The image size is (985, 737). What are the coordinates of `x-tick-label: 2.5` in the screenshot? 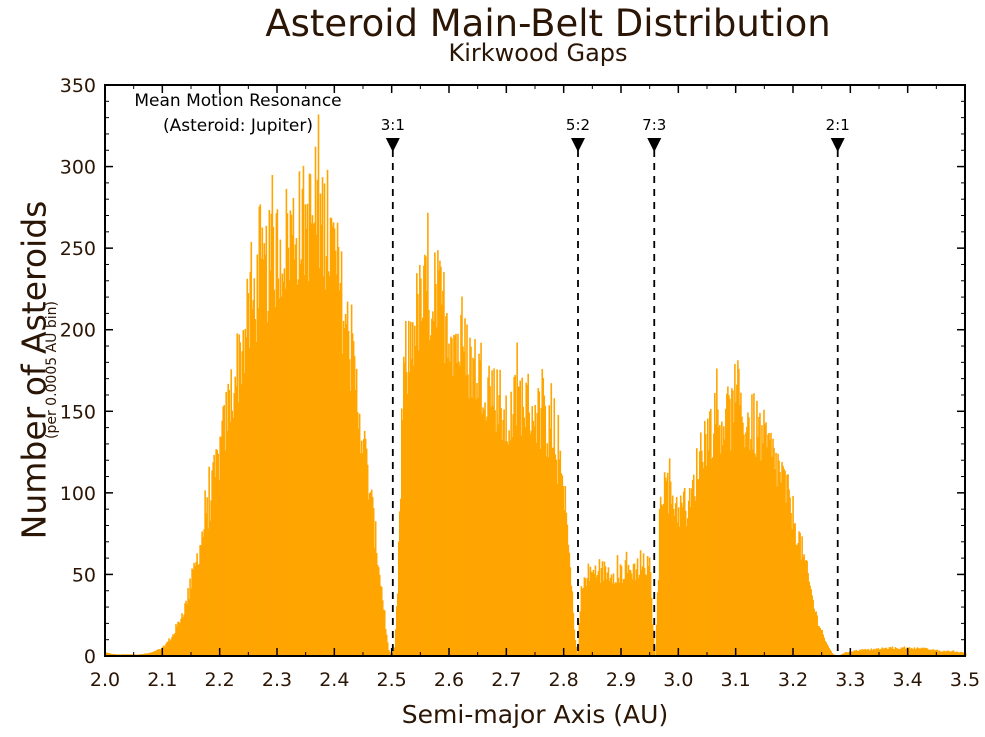 It's located at (392, 680).